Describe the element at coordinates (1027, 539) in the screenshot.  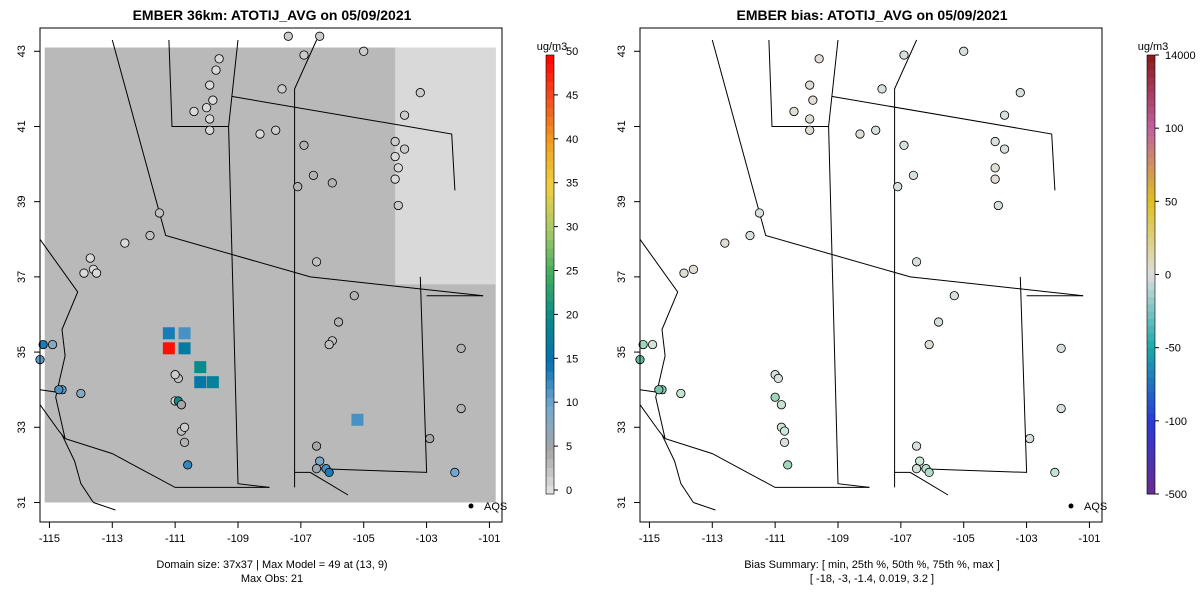
I see `x-tick-label-6: -103` at that location.